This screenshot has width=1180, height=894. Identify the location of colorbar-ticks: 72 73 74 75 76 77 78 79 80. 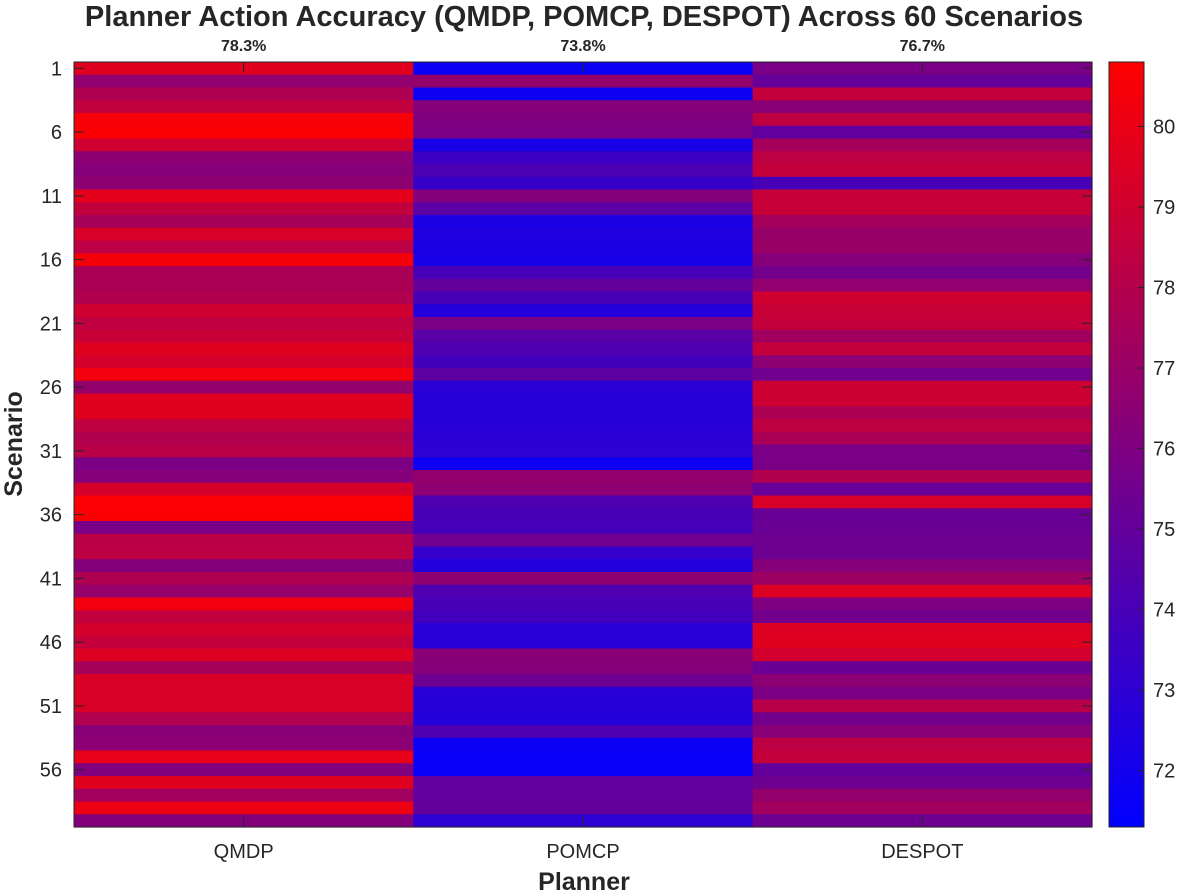
(1156, 449).